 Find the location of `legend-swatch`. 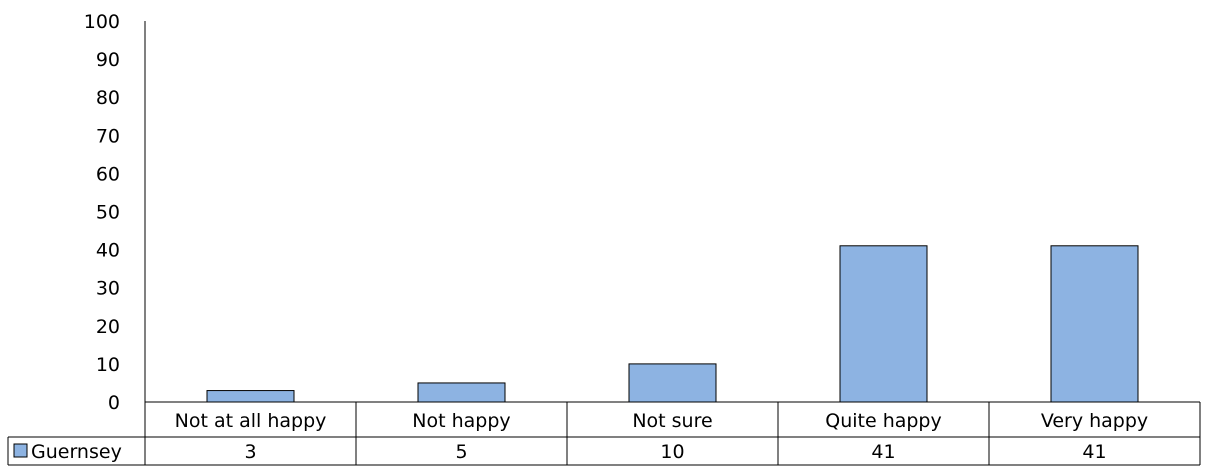

legend-swatch is located at coordinates (20, 450).